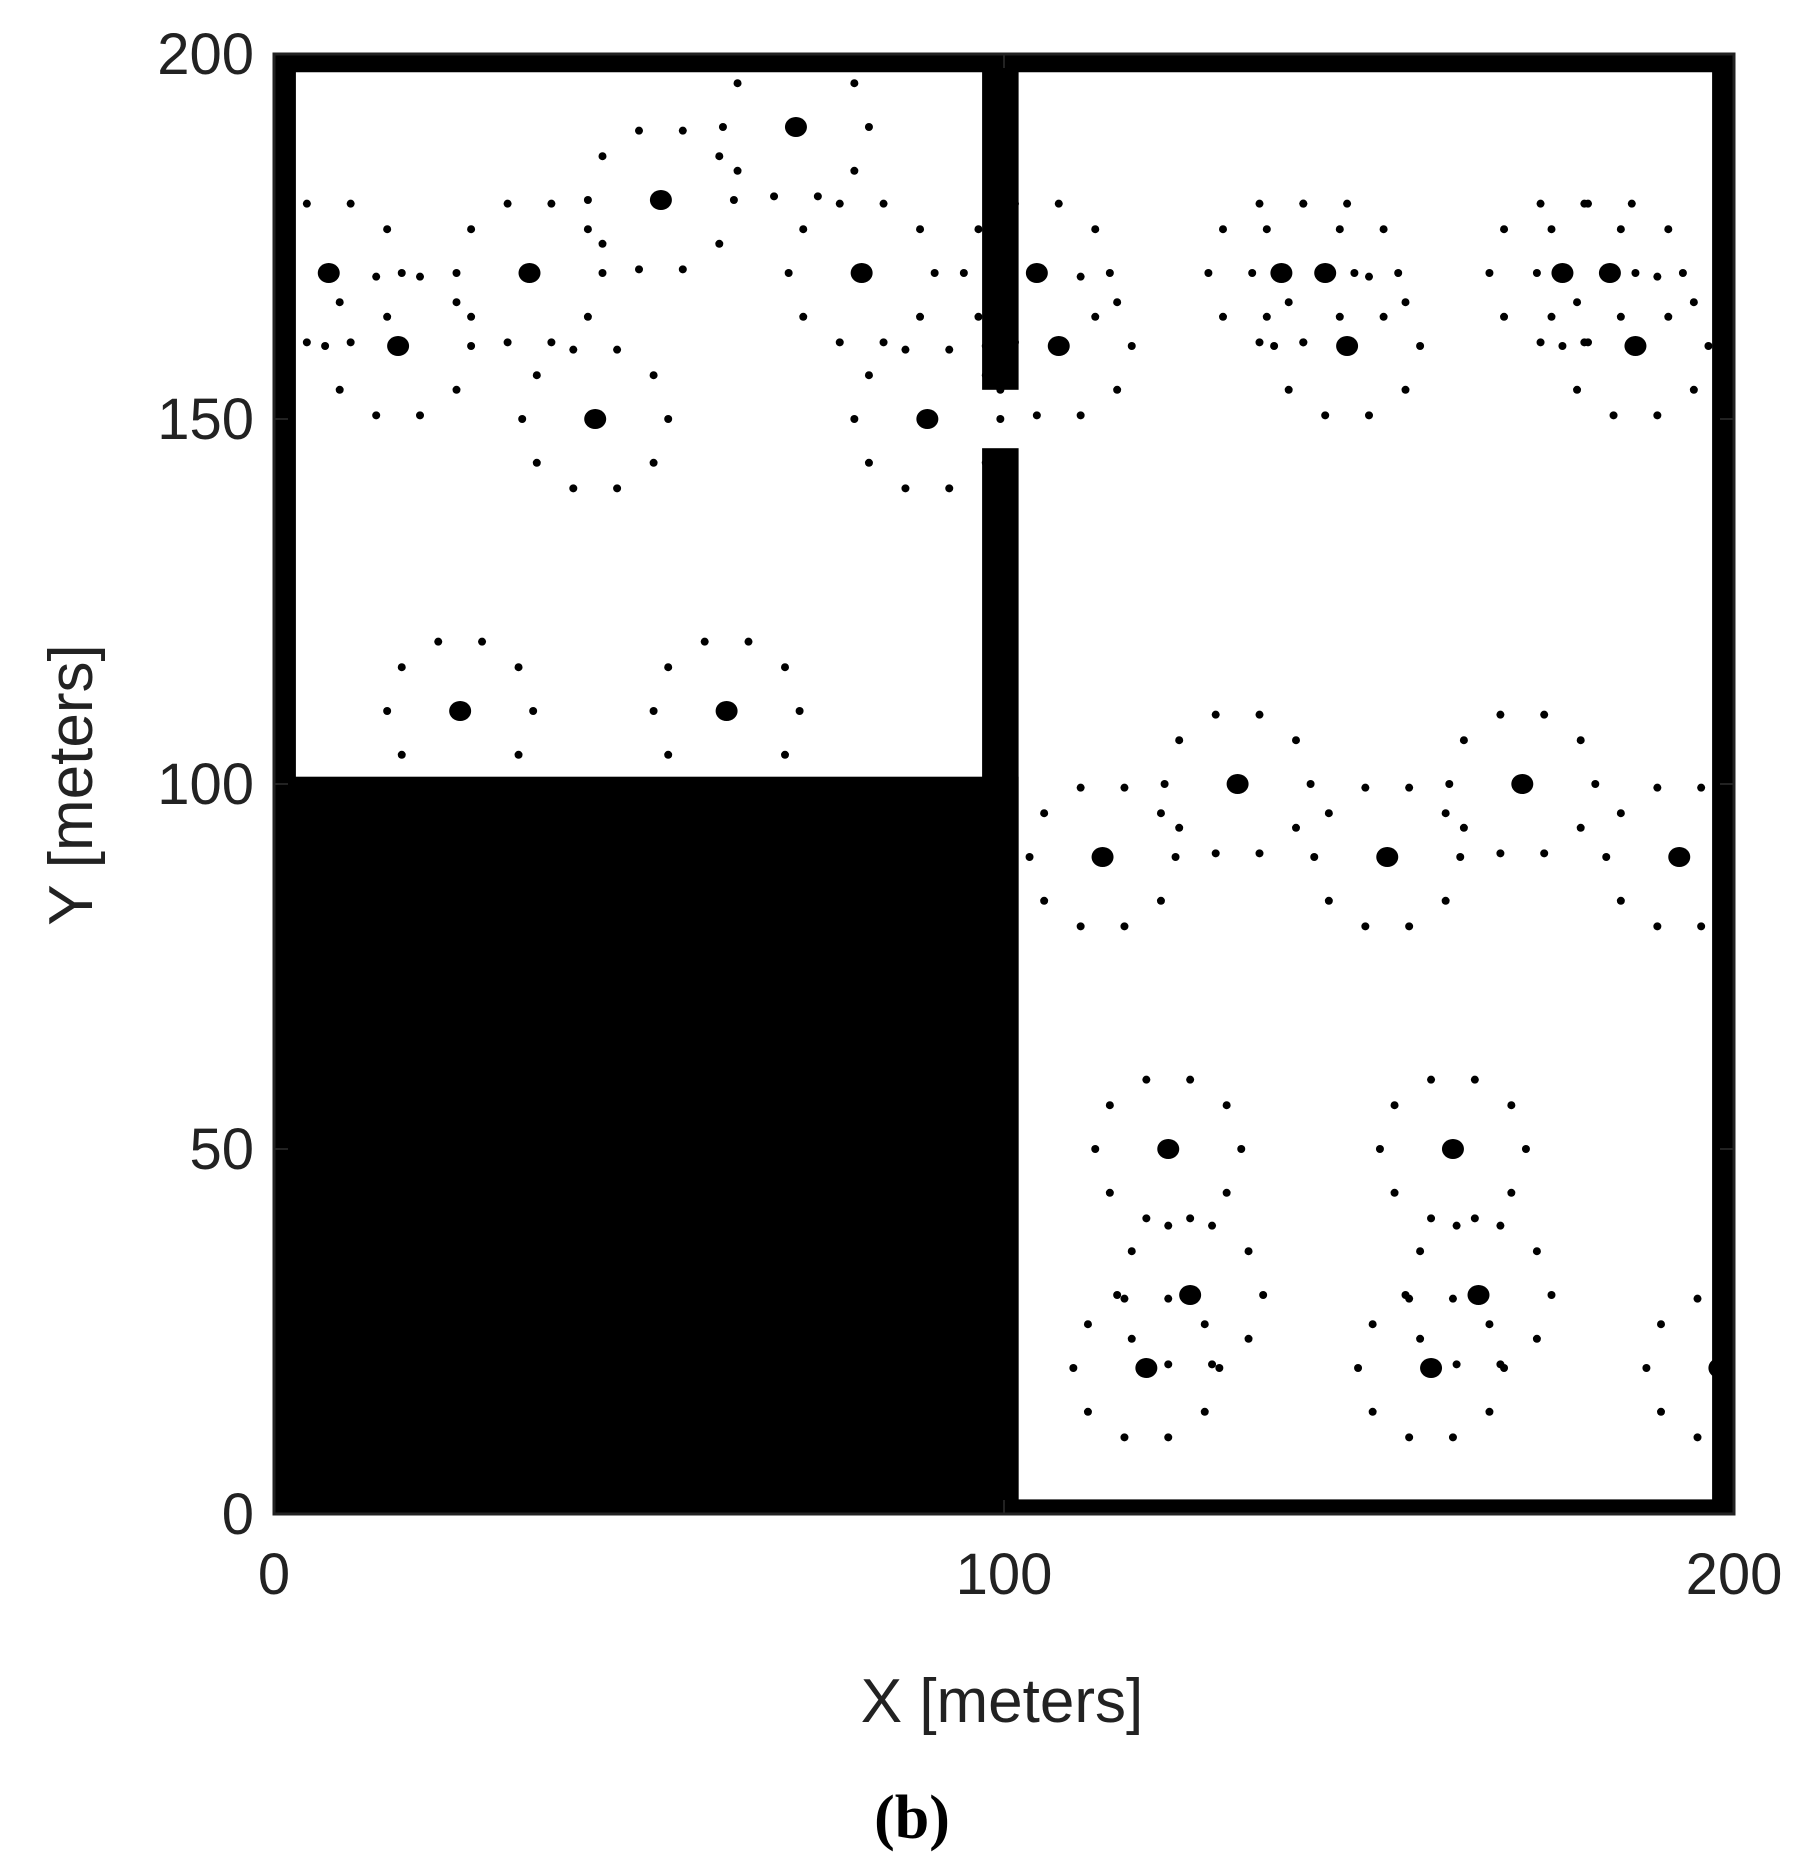 Image resolution: width=1807 pixels, height=1876 pixels. Describe the element at coordinates (71, 784) in the screenshot. I see `y-axis-label: Y [meters]` at that location.